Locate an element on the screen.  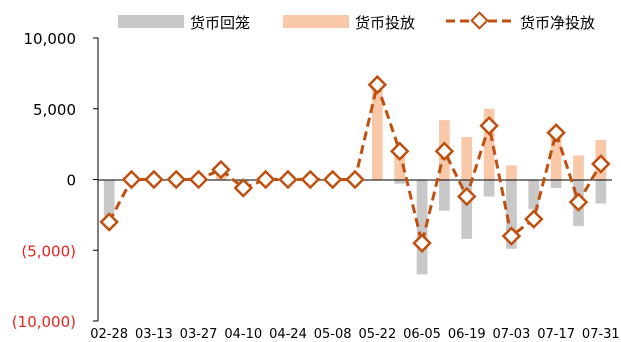
legend-swatch-injection is located at coordinates (316, 21).